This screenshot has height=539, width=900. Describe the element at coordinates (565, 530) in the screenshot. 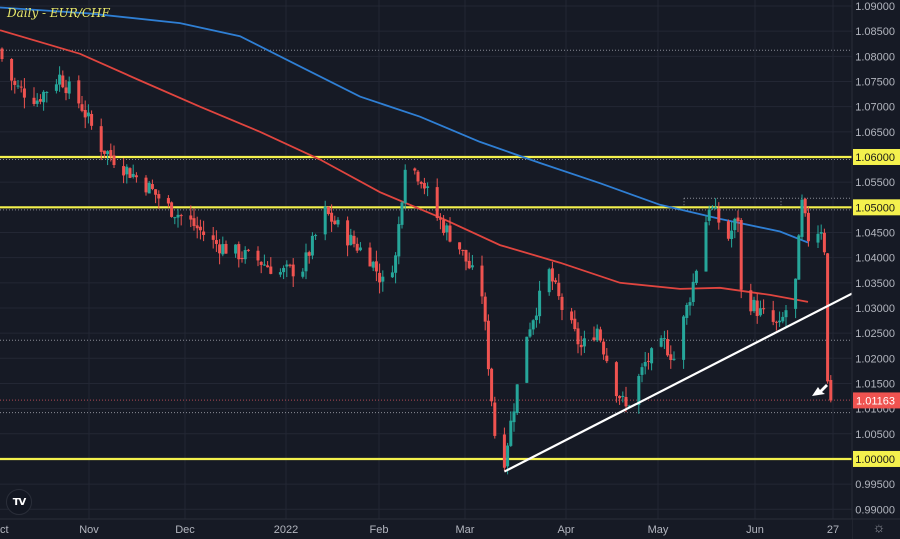

I see `date-label: Apr` at that location.